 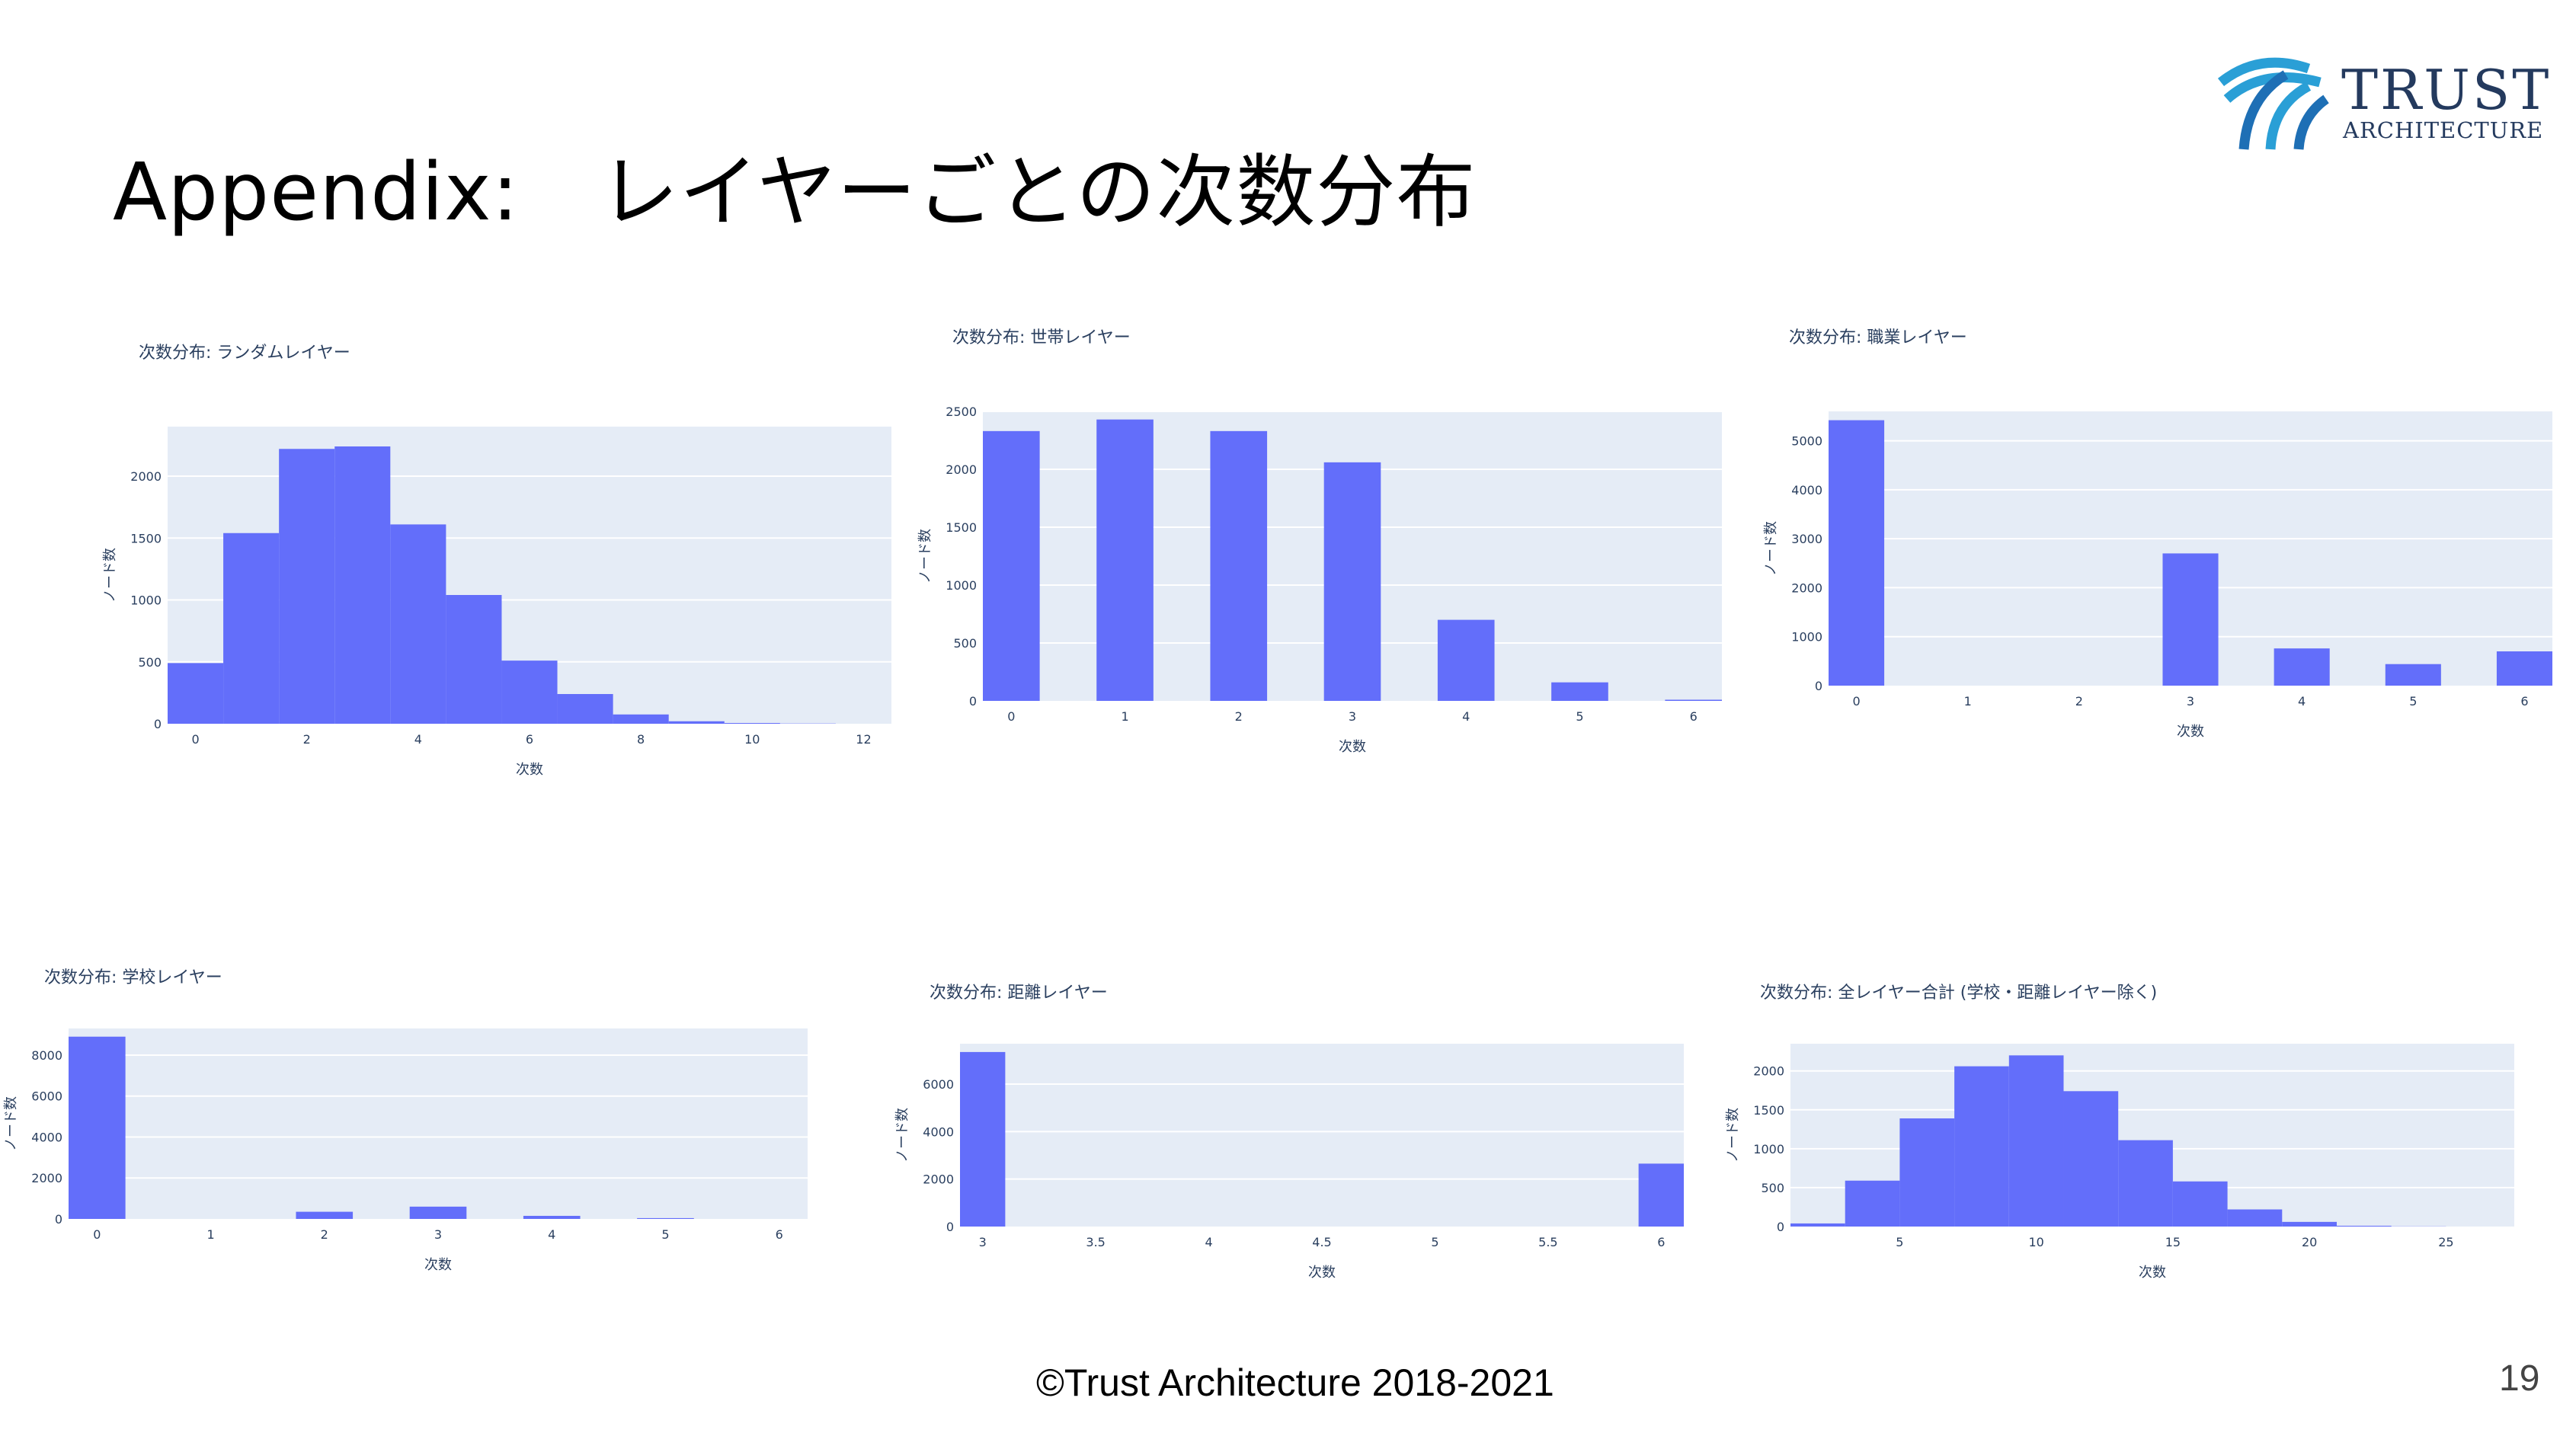 What do you see at coordinates (1806, 539) in the screenshot?
I see `y-tick-label: 3000` at bounding box center [1806, 539].